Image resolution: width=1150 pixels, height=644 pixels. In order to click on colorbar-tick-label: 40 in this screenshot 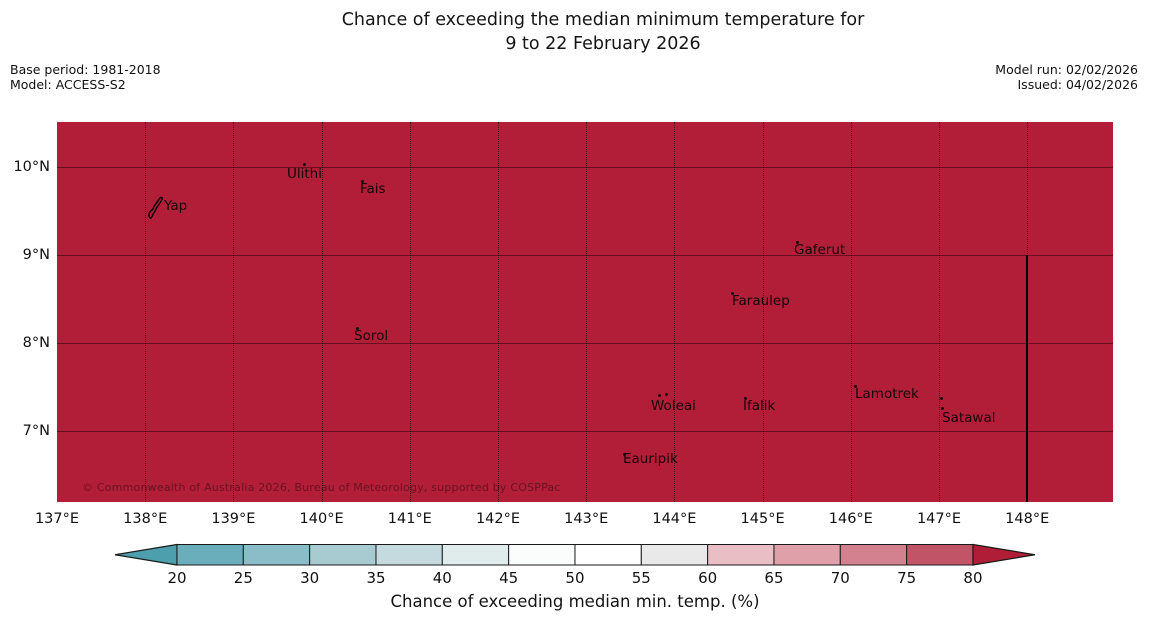, I will do `click(442, 578)`.